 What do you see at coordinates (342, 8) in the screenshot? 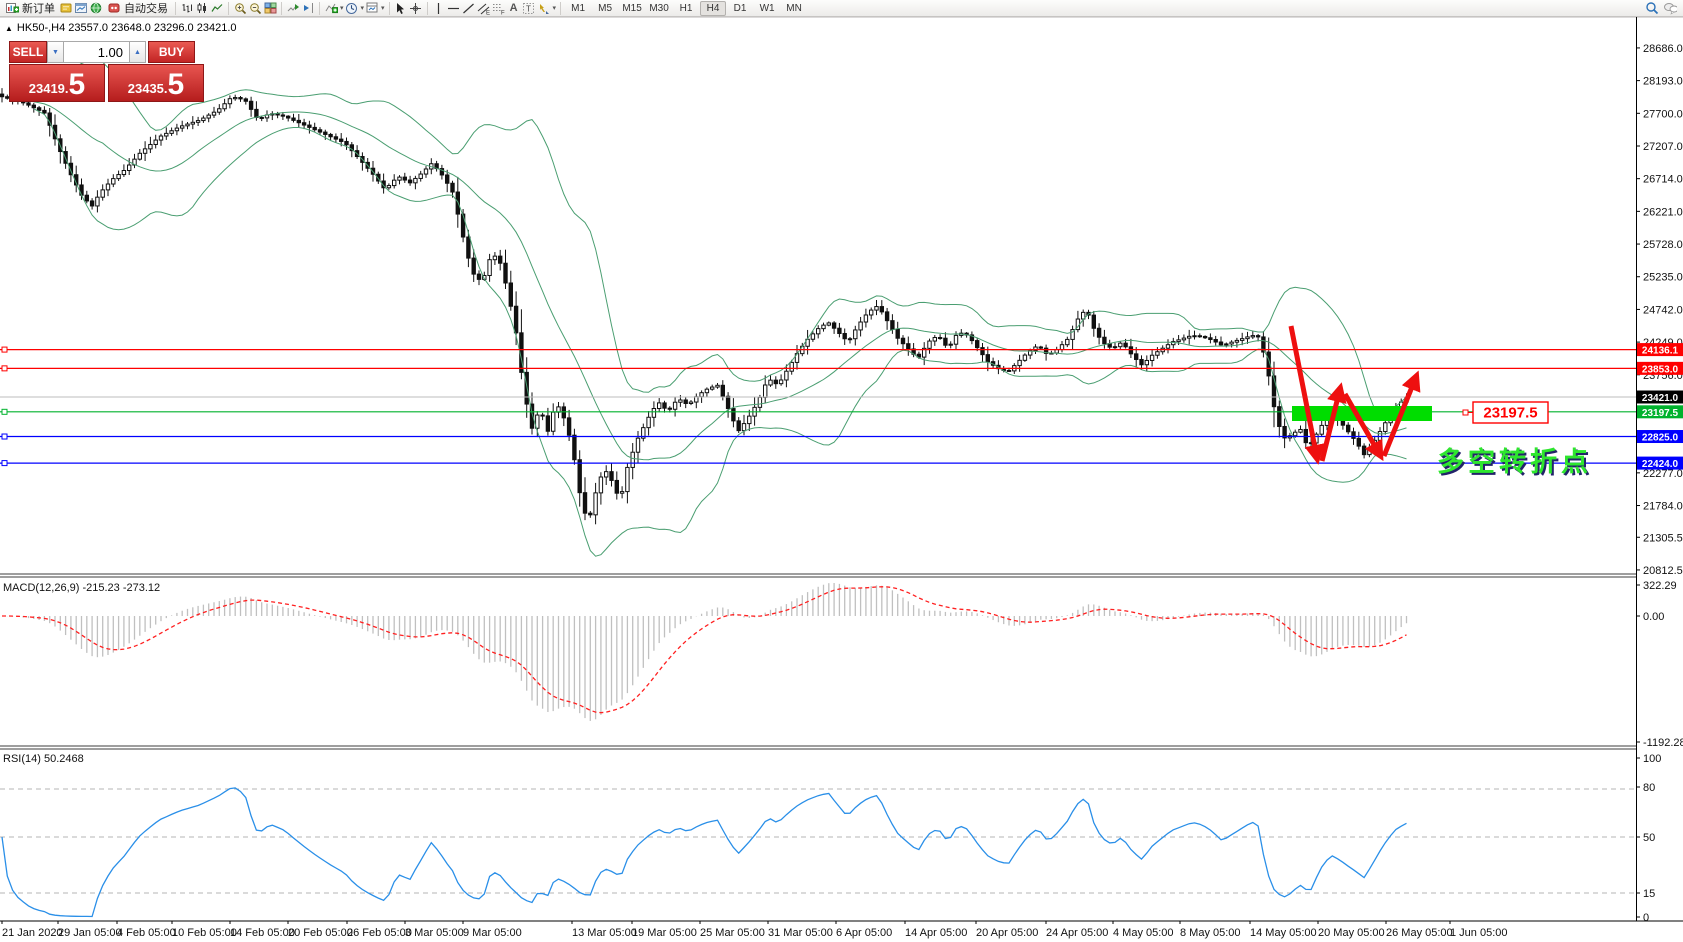
I see `indicators-dropdown-caret: ▾` at bounding box center [342, 8].